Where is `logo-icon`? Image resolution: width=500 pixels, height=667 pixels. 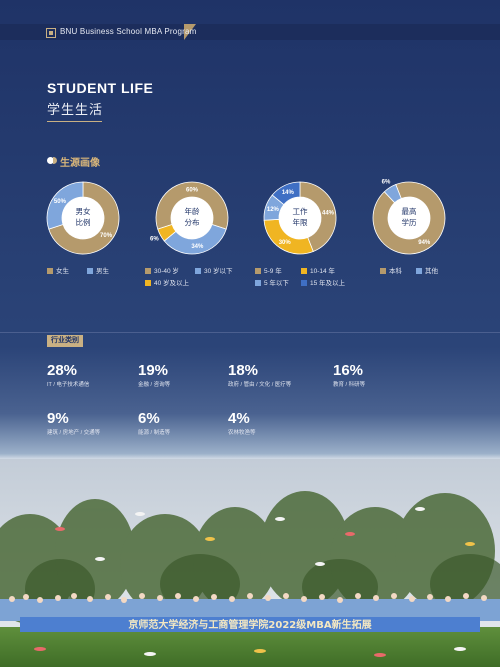 logo-icon is located at coordinates (51, 33).